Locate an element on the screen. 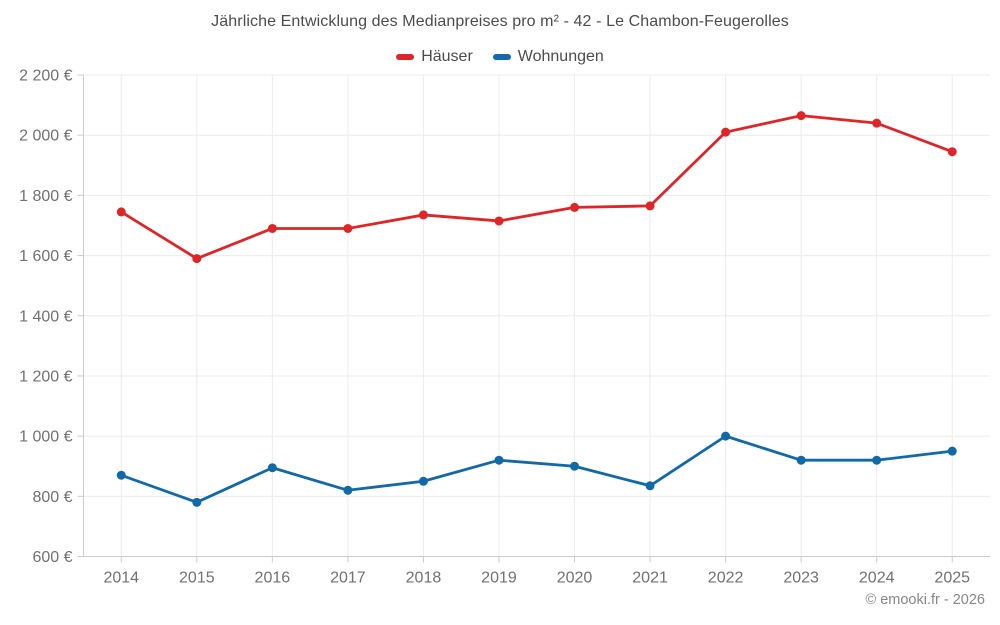 Image resolution: width=1000 pixels, height=625 pixels. data-point-wohnungen-2024 is located at coordinates (877, 460).